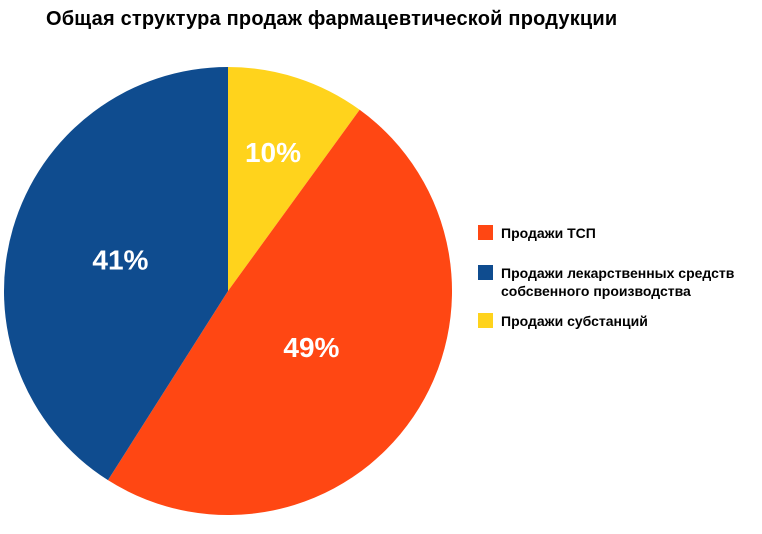  What do you see at coordinates (120, 259) in the screenshot?
I see `pie-percent-label: 41%` at bounding box center [120, 259].